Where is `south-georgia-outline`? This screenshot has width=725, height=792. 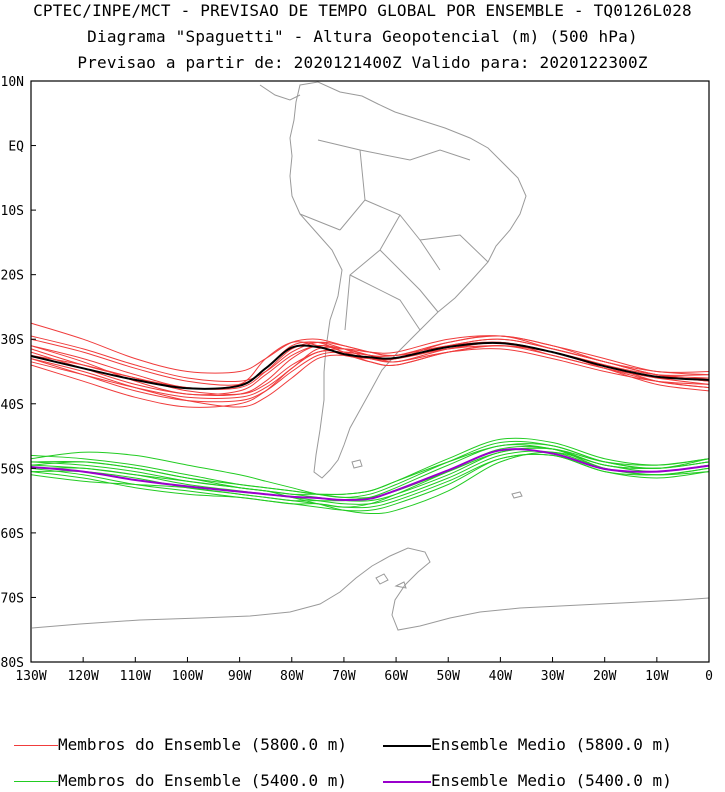
south-georgia-outline is located at coordinates (517, 495).